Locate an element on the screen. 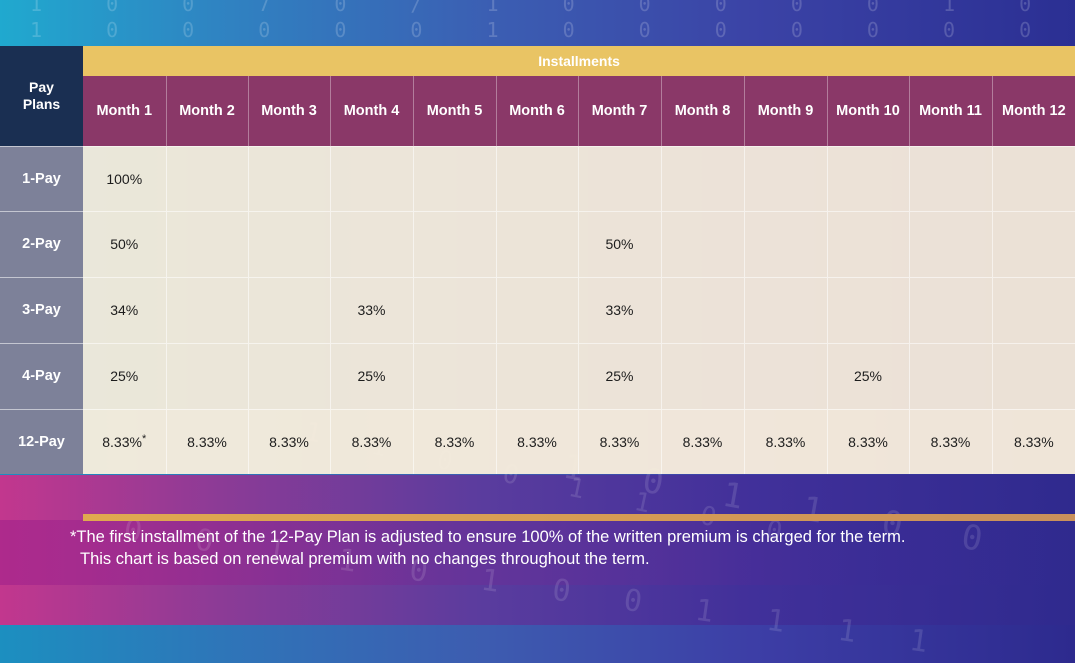 The width and height of the screenshot is (1075, 663). installment-cell: 8.33%* is located at coordinates (124, 441).